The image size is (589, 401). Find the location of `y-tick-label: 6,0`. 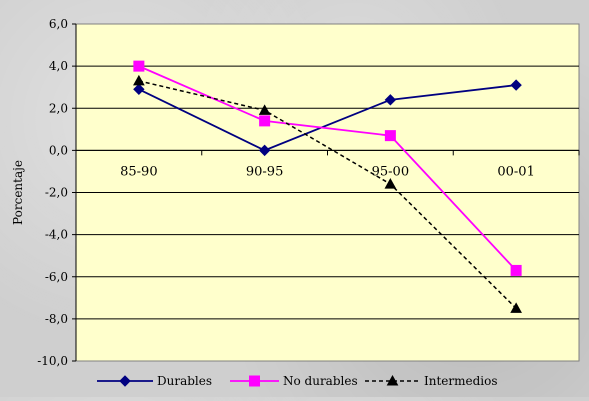

y-tick-label: 6,0 is located at coordinates (58, 24).